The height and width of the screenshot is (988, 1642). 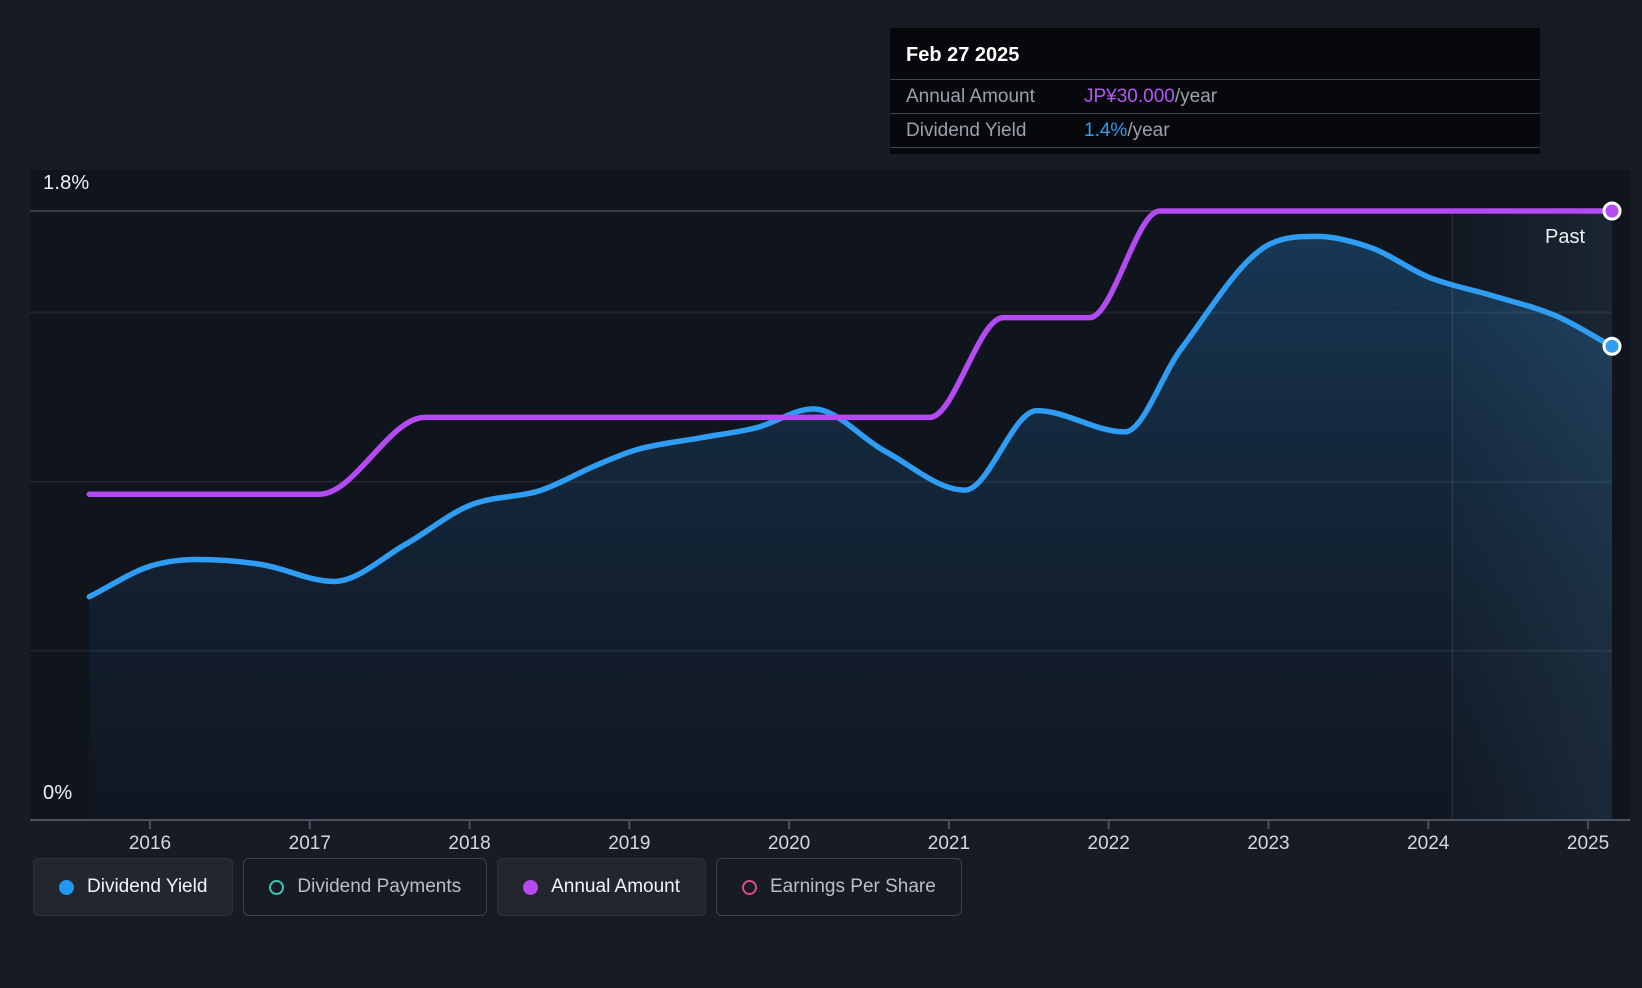 What do you see at coordinates (469, 843) in the screenshot?
I see `x-axis-label-2018: 2018` at bounding box center [469, 843].